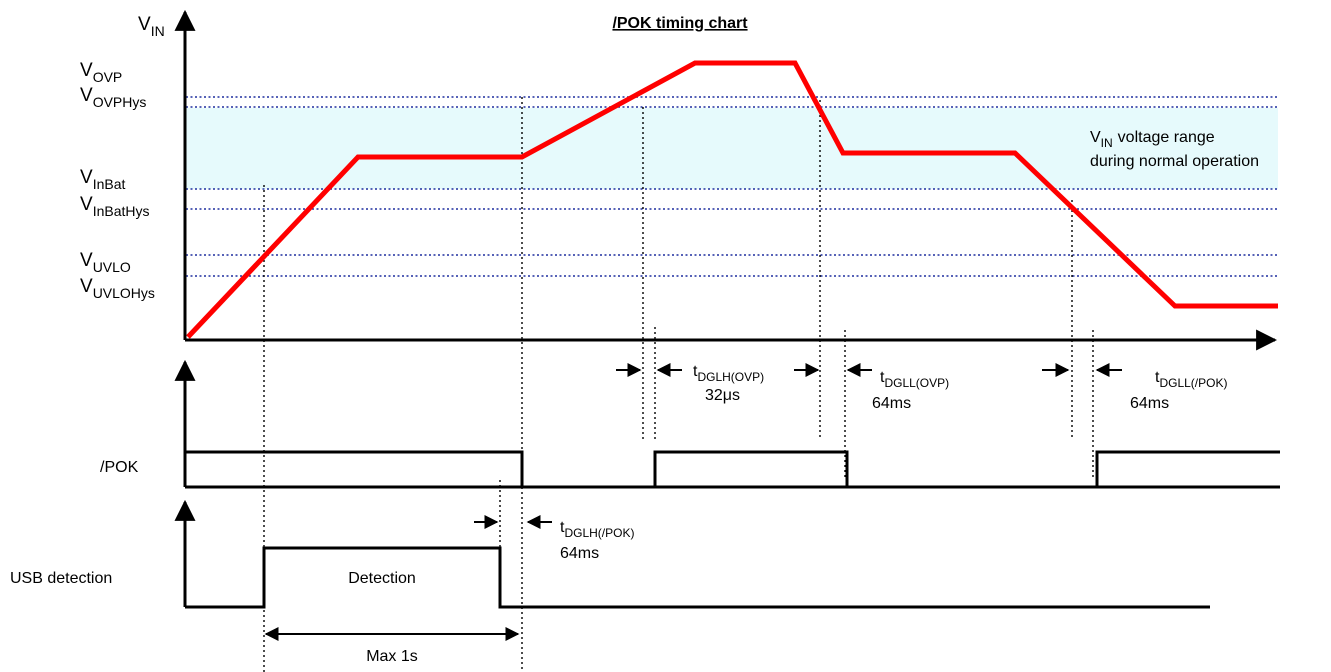 The height and width of the screenshot is (672, 1331). I want to click on range-note: VIN voltage range, so click(1152, 139).